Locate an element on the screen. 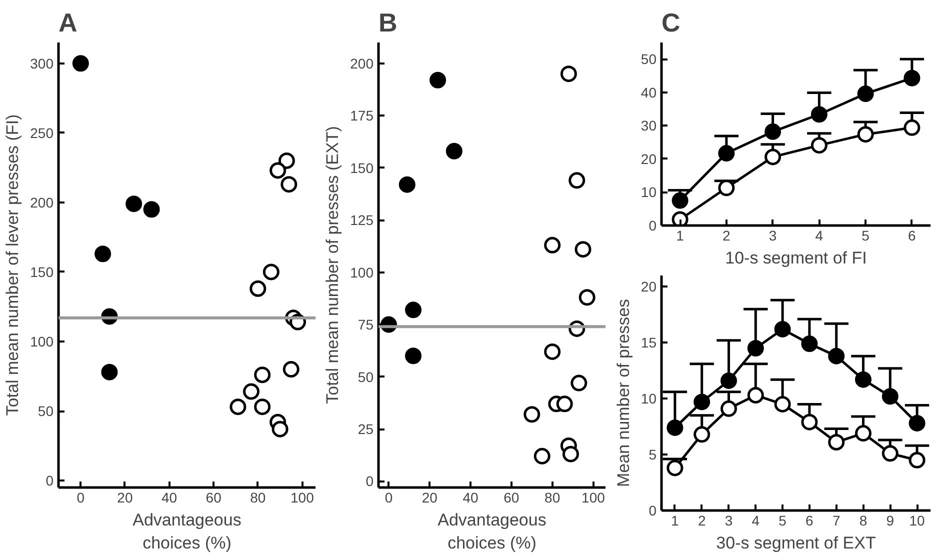 This screenshot has width=941, height=558. y-tick-label: 125 is located at coordinates (362, 220).